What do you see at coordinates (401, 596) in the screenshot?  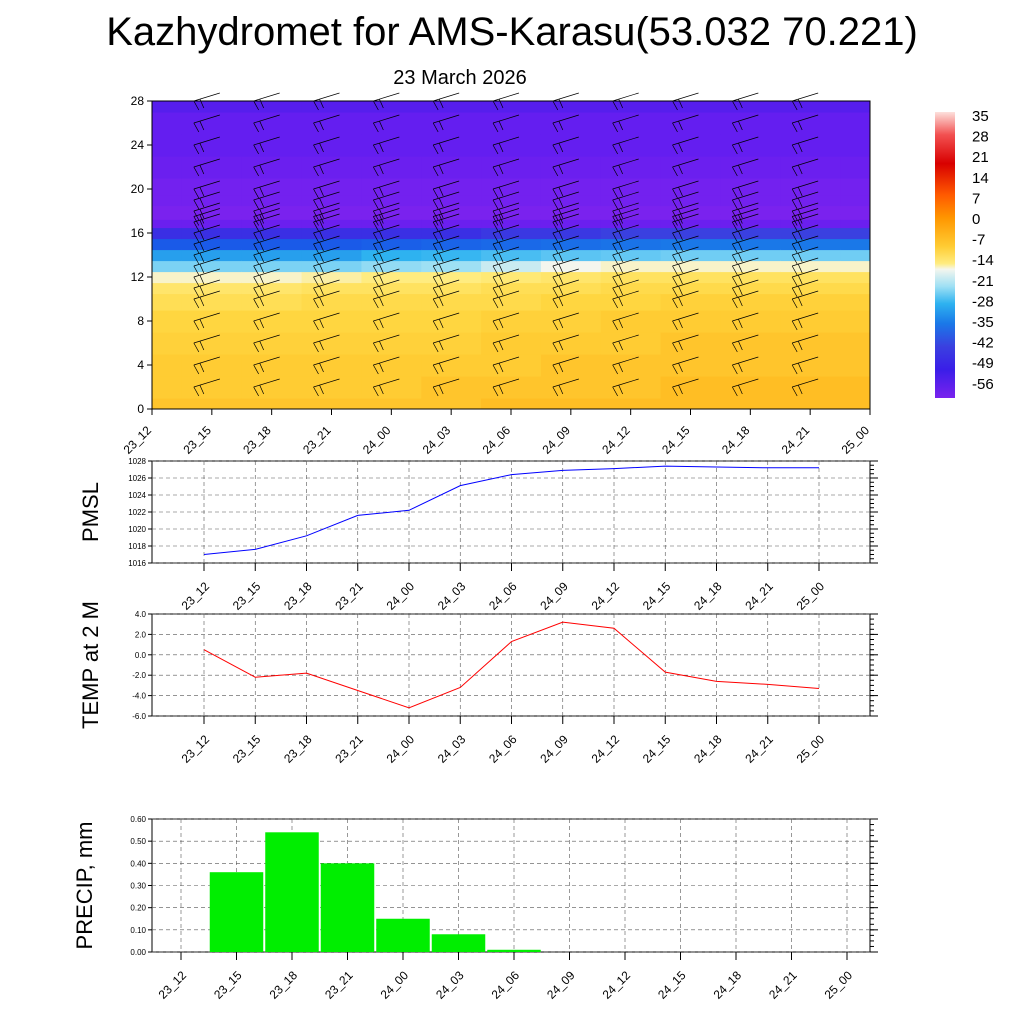 I see `x-tick-label: 24_00` at bounding box center [401, 596].